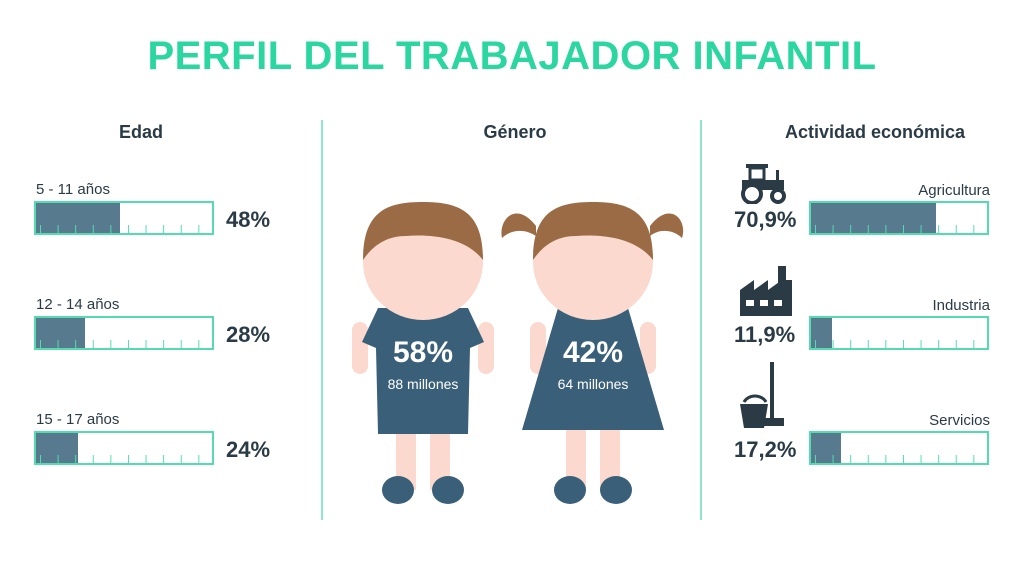  Describe the element at coordinates (954, 190) in the screenshot. I see `actividad-label: Agricultura` at that location.